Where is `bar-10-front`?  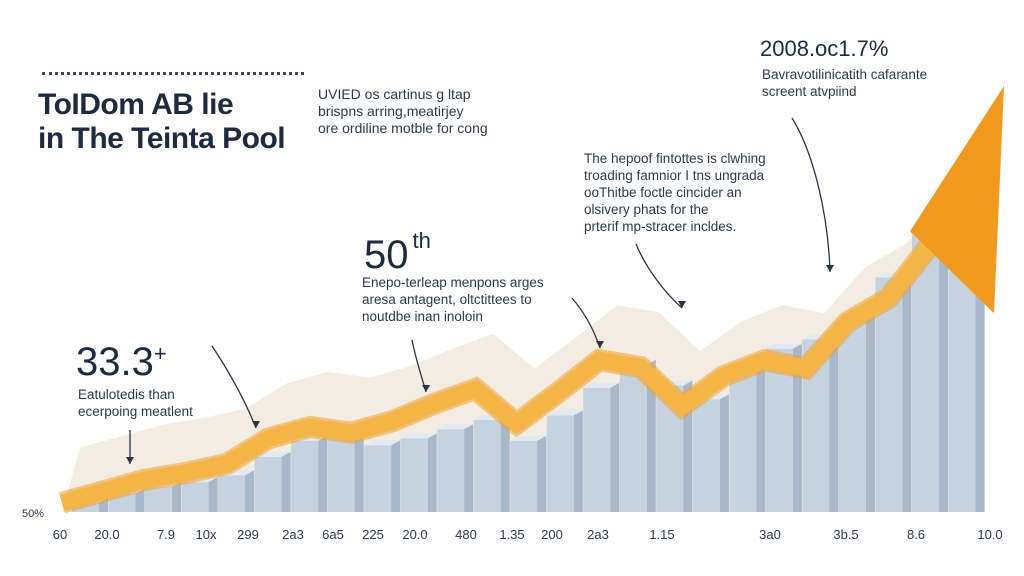
bar-10-front is located at coordinates (414, 475).